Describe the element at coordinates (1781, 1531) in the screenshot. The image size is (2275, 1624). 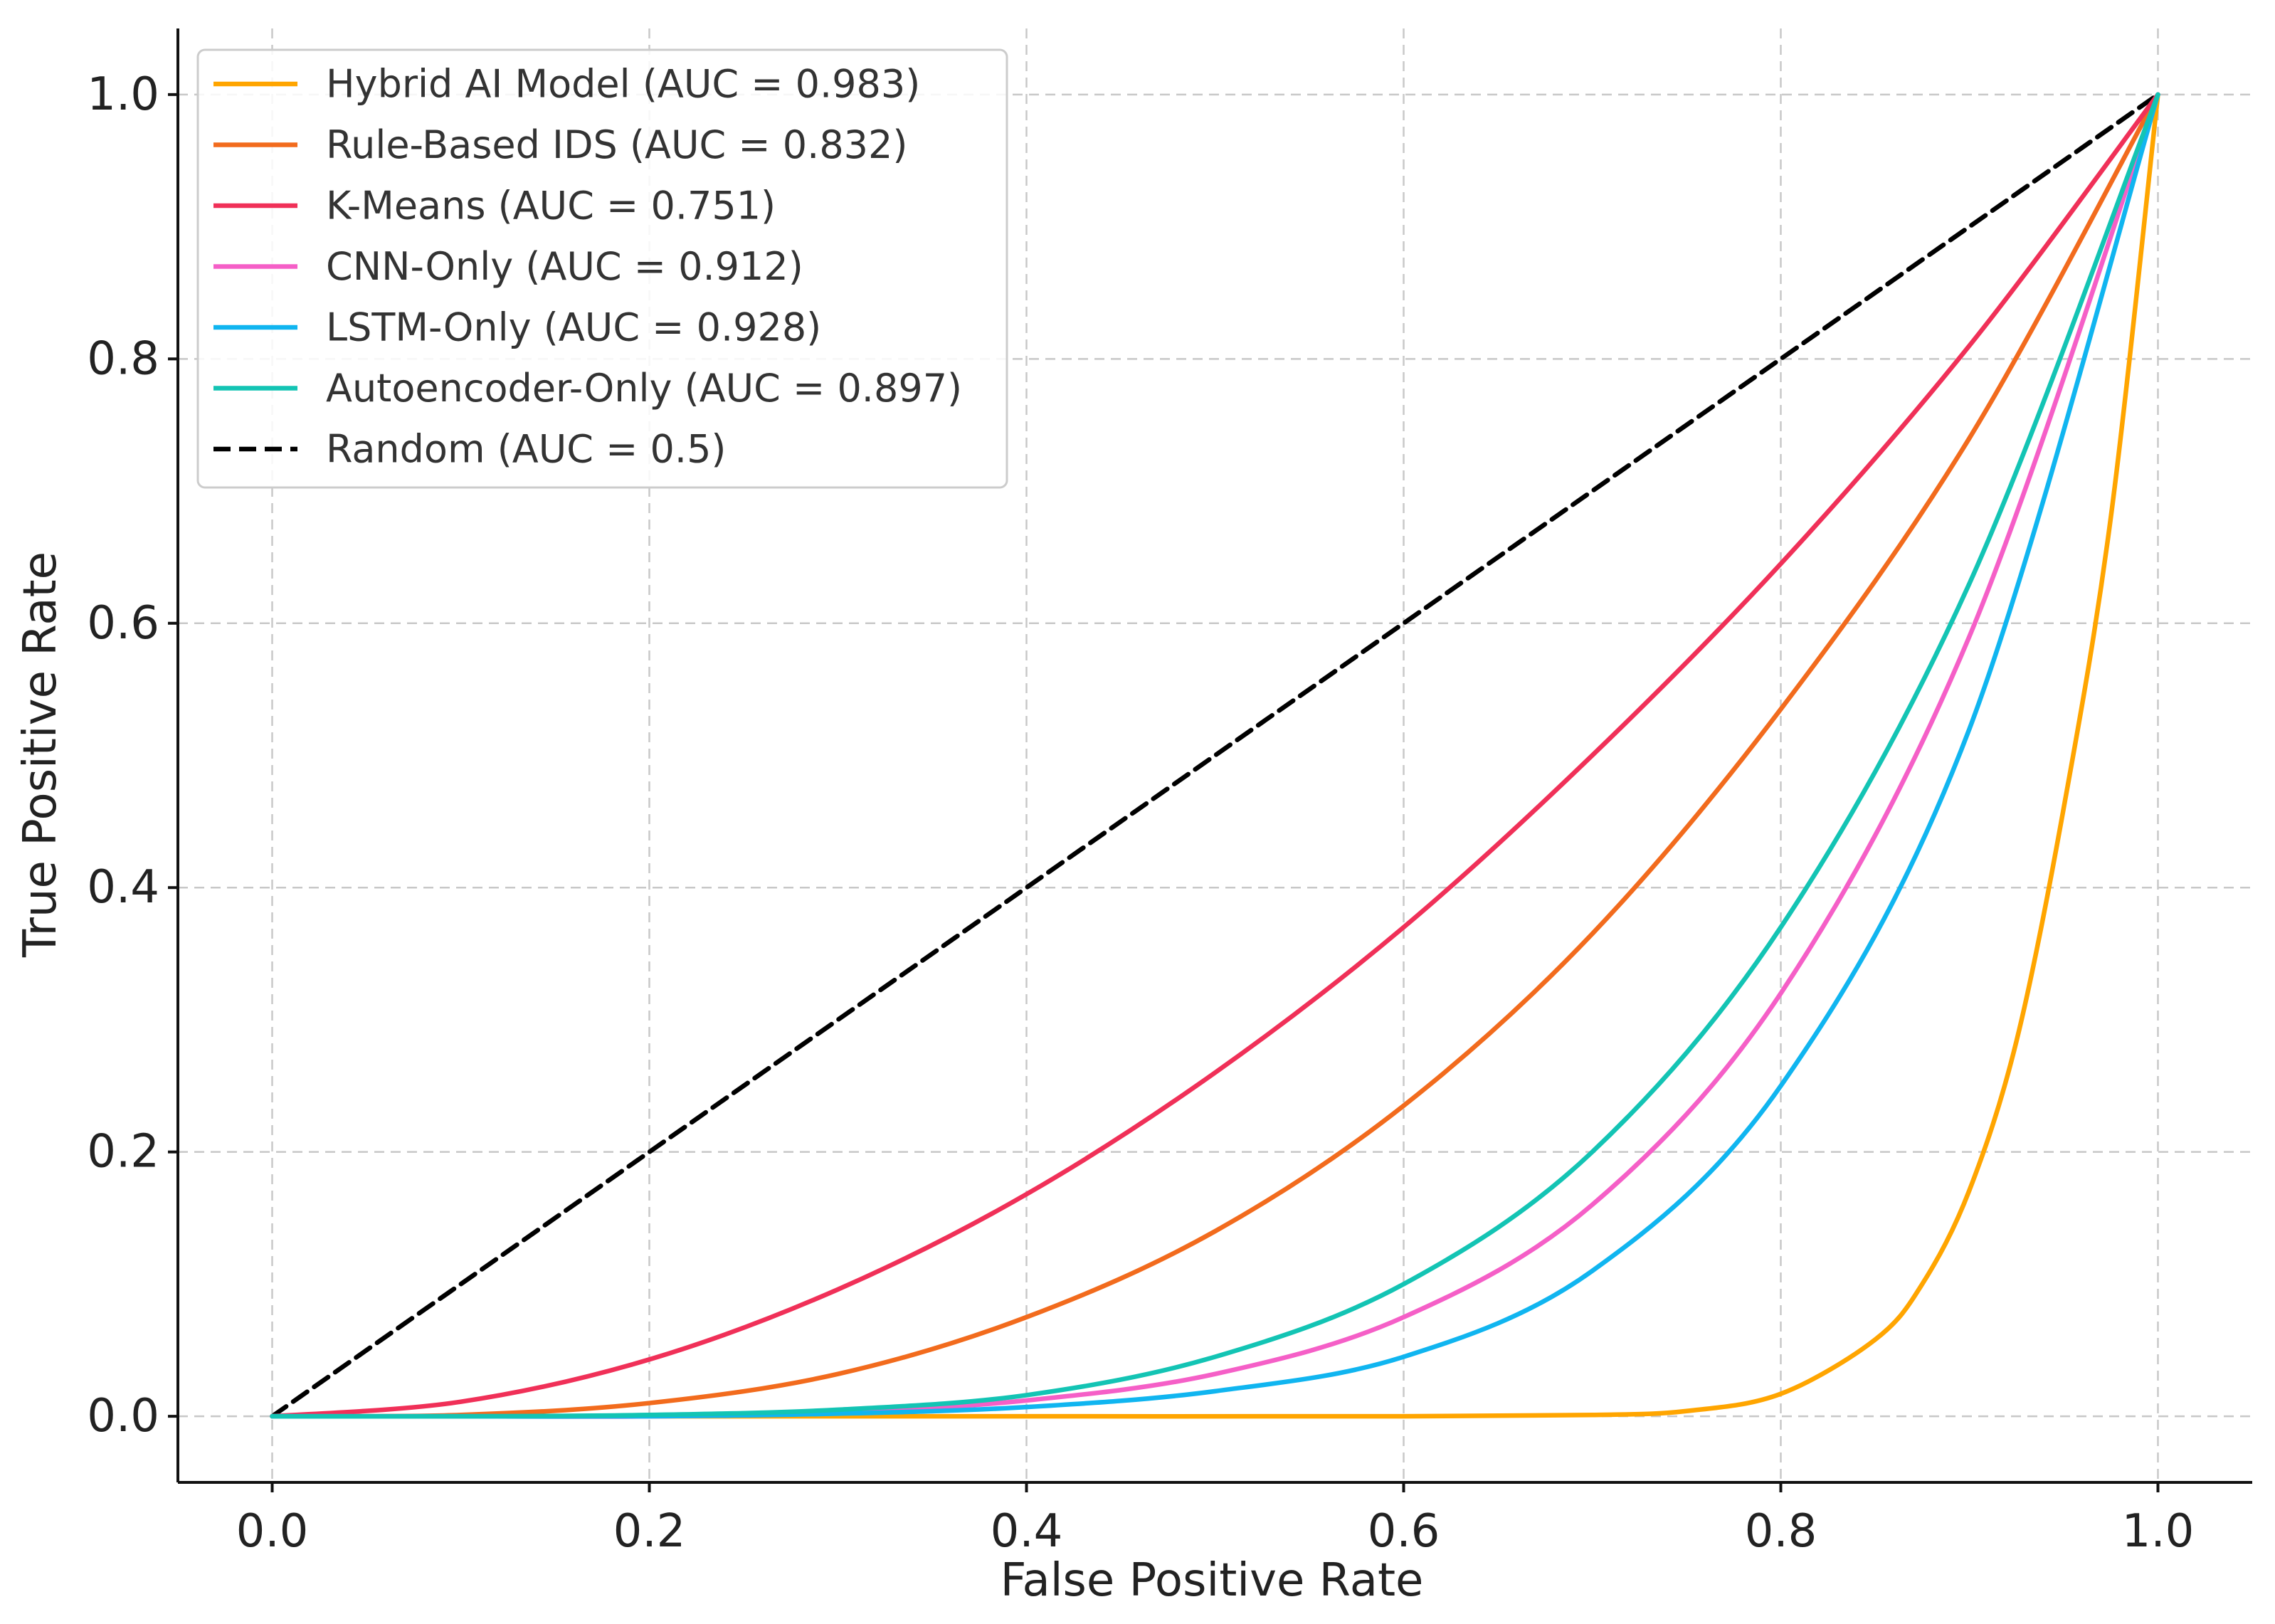
I see `x-tick-label: 0.8` at that location.